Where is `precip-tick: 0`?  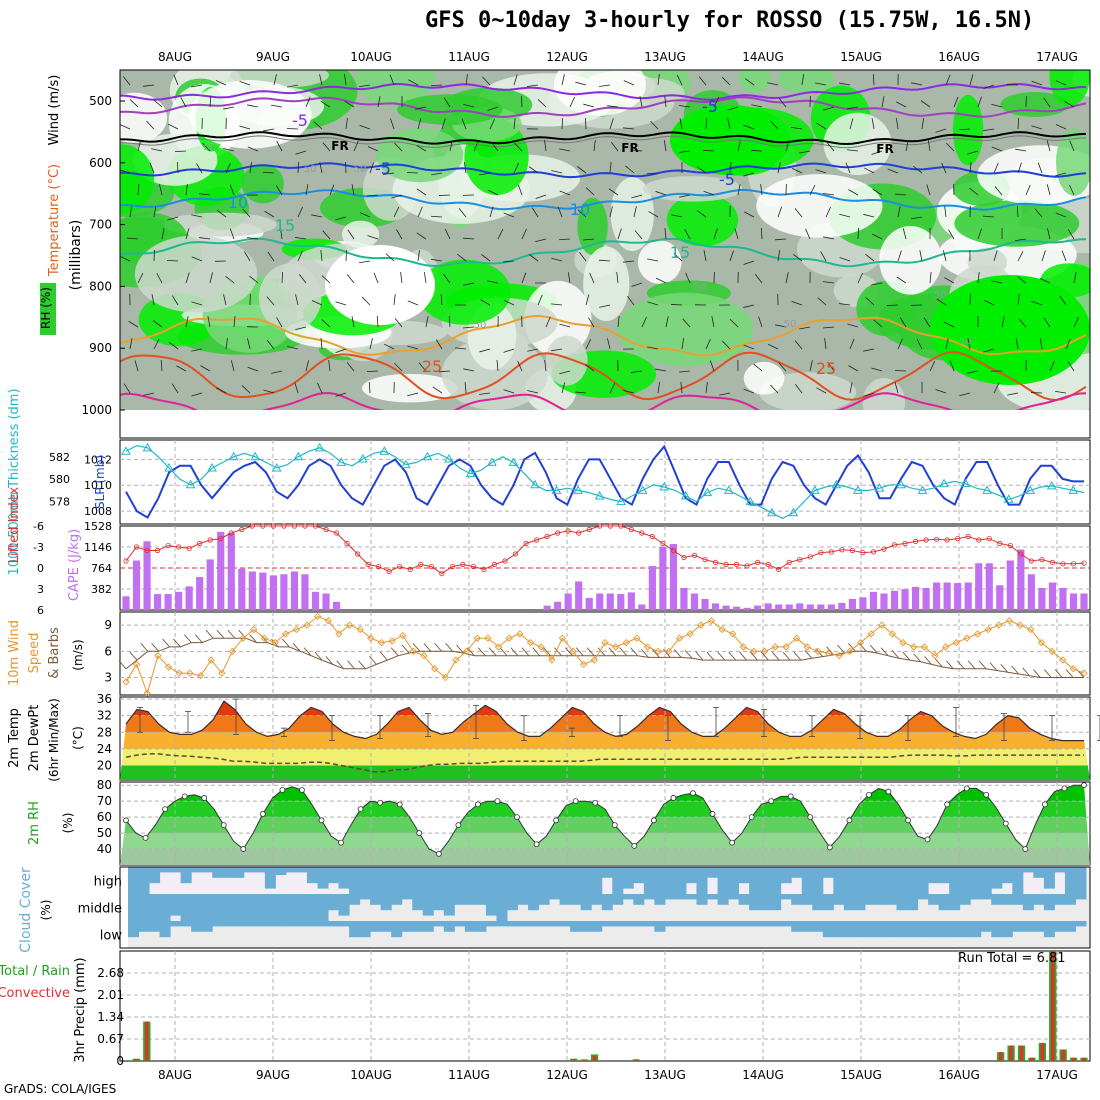
precip-tick: 0 is located at coordinates (120, 1061).